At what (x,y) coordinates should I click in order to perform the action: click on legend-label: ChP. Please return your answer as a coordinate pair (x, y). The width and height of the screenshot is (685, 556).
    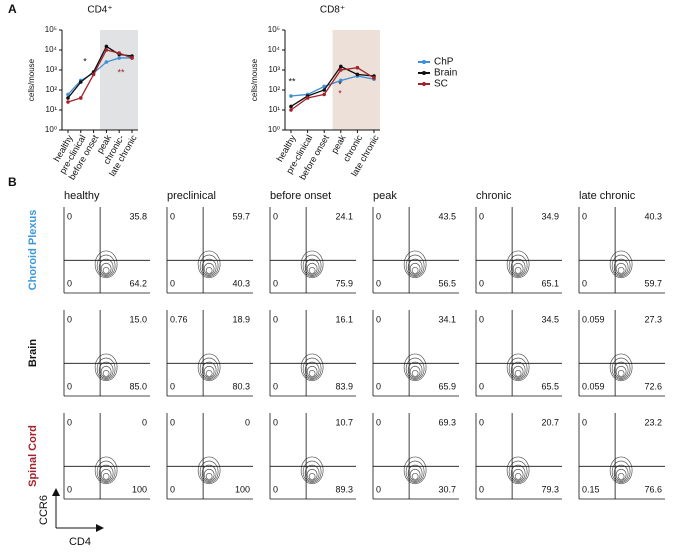
    Looking at the image, I should click on (444, 62).